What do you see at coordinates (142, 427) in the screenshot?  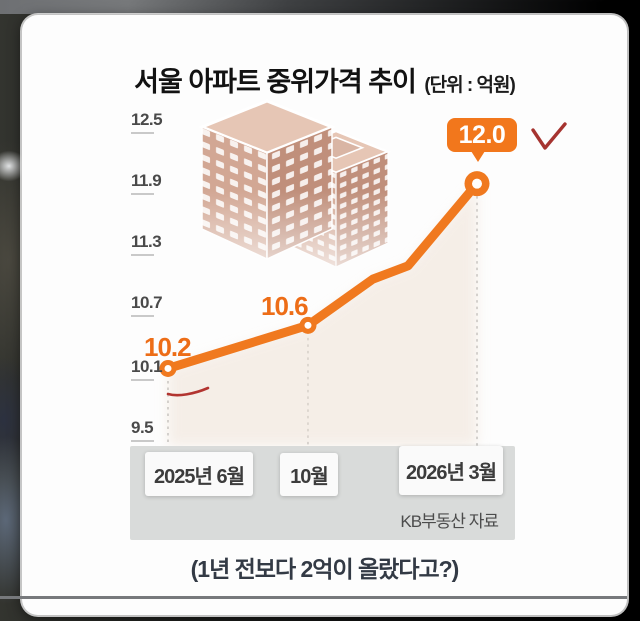 I see `y-tick-label: 9.5` at bounding box center [142, 427].